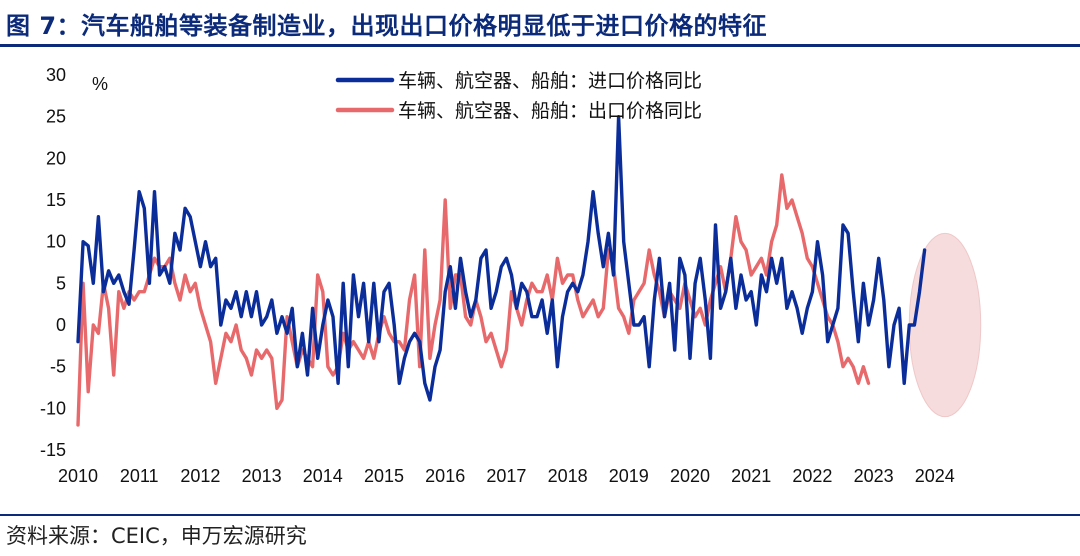 The height and width of the screenshot is (556, 1080). I want to click on x-tick-label: 2024, so click(935, 476).